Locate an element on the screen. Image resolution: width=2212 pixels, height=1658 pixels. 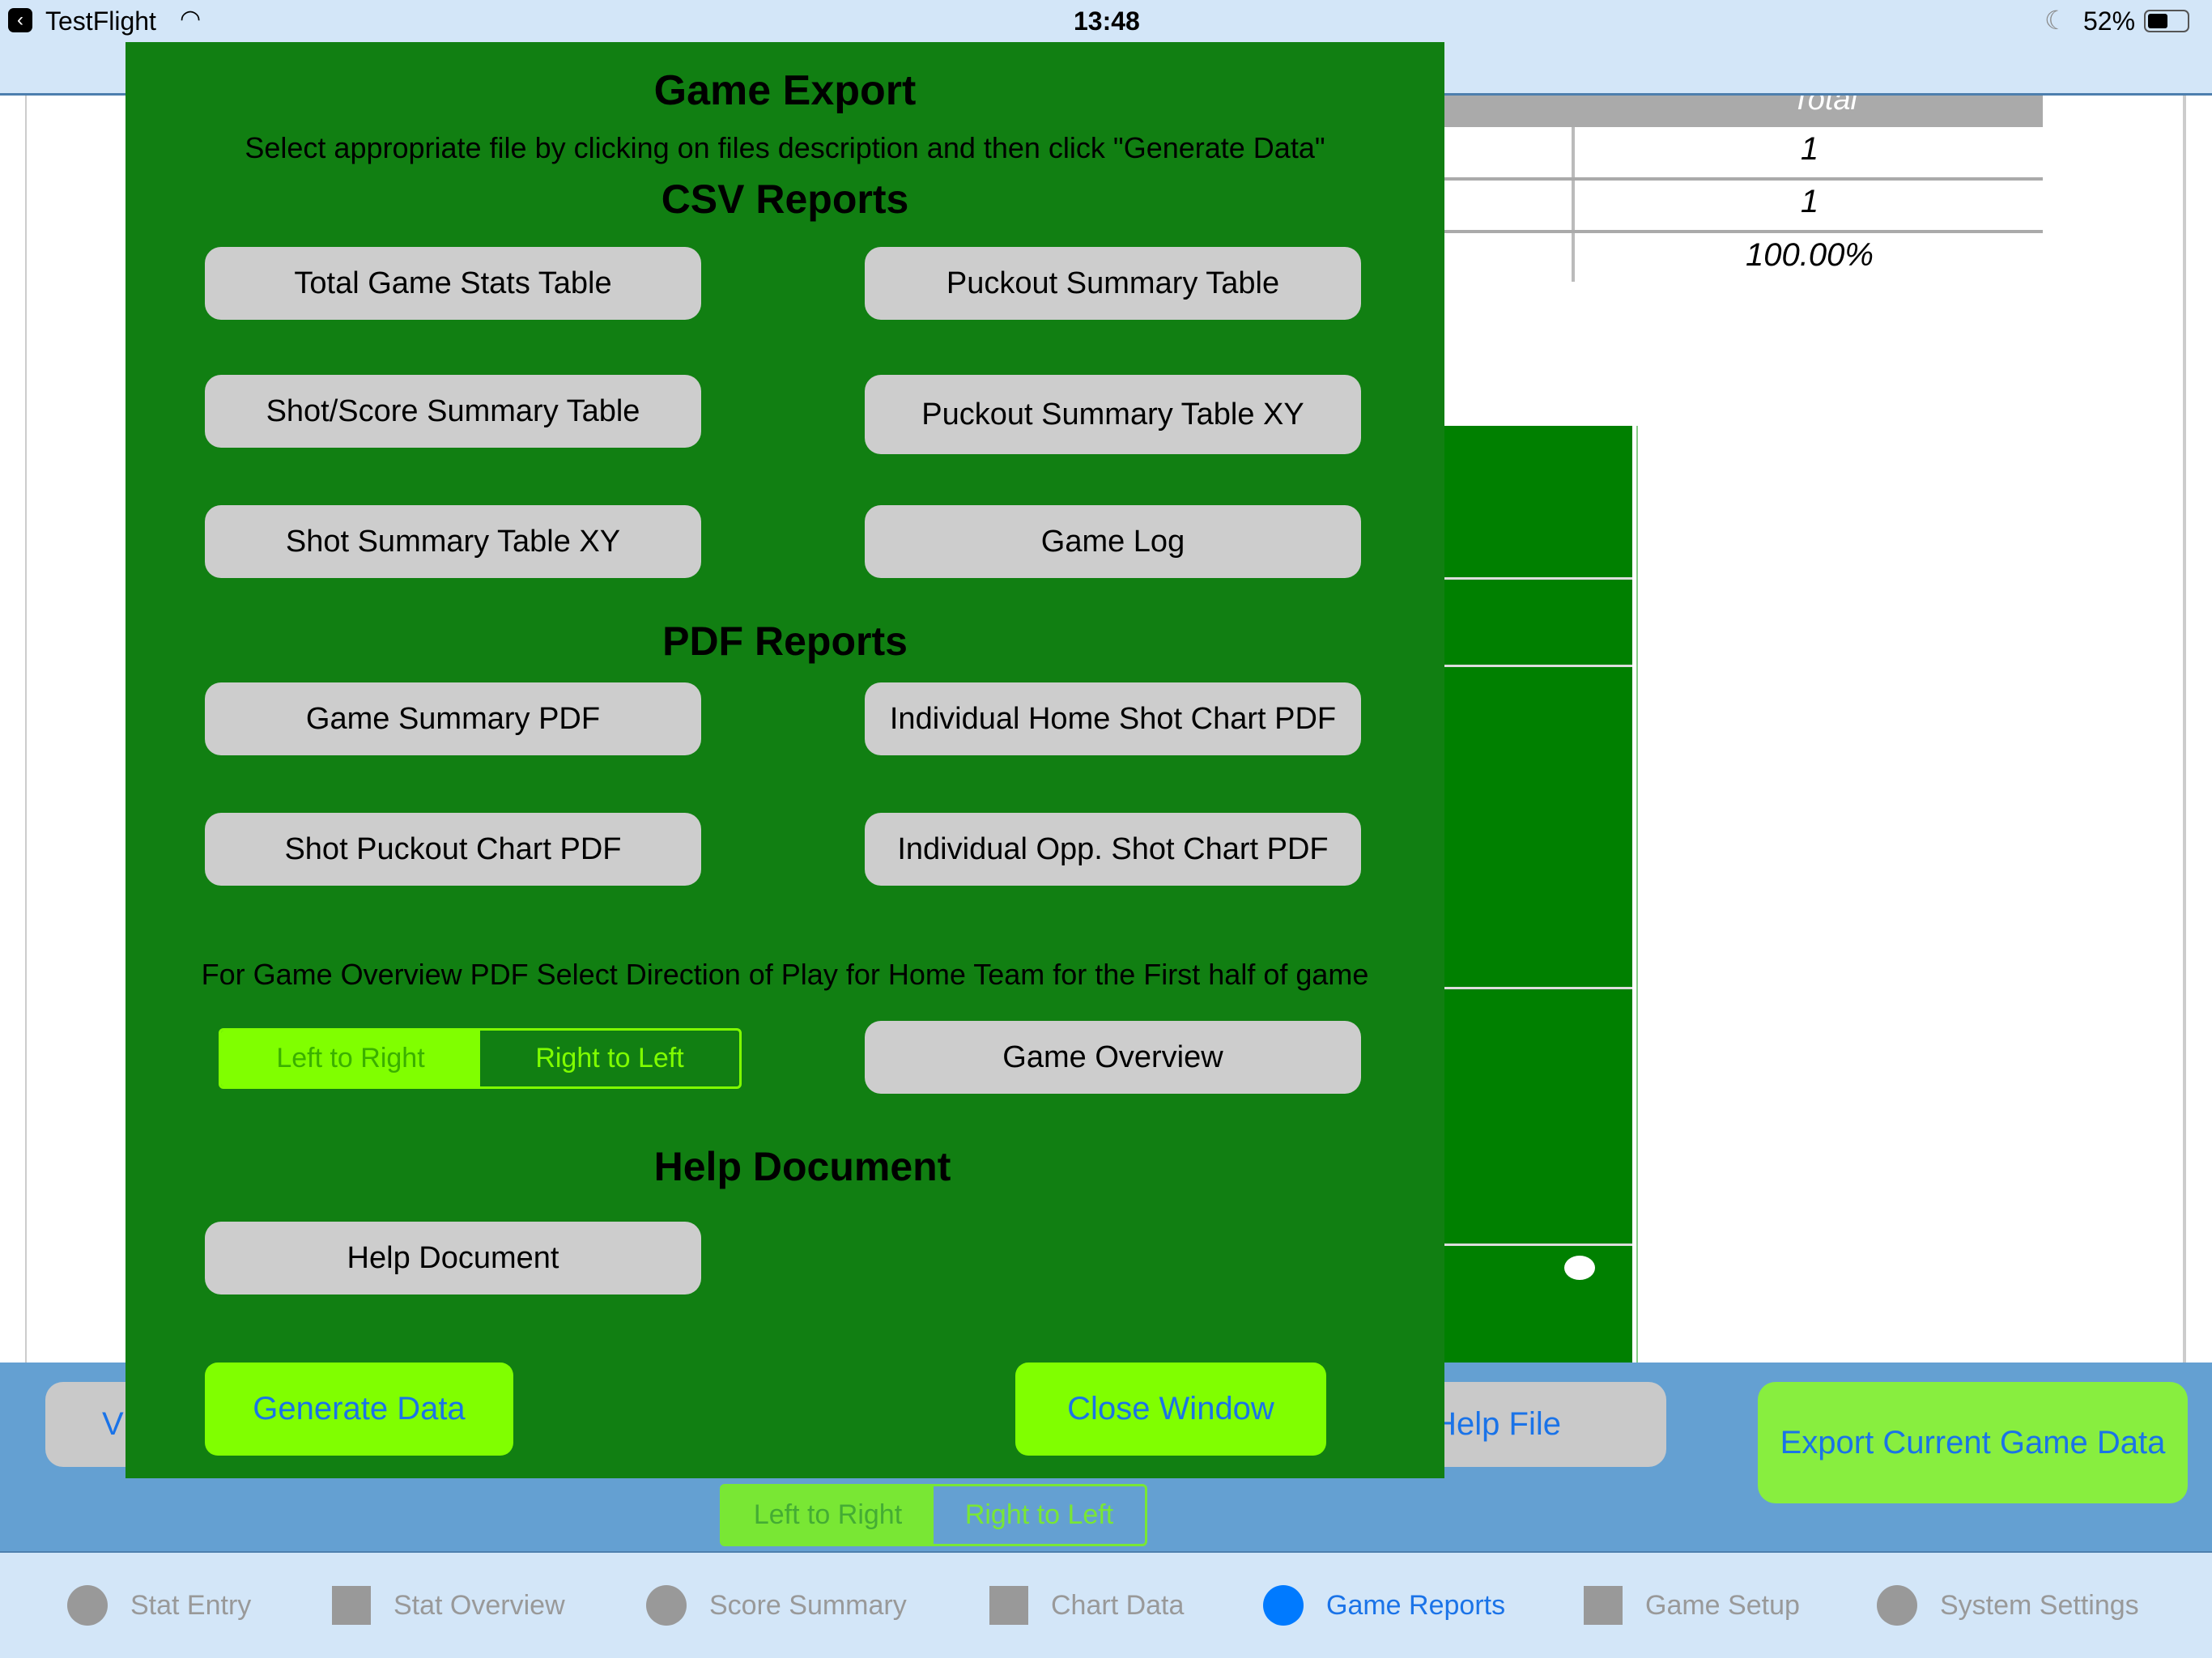
tab-system-settings: System Settings is located at coordinates (2008, 1605).